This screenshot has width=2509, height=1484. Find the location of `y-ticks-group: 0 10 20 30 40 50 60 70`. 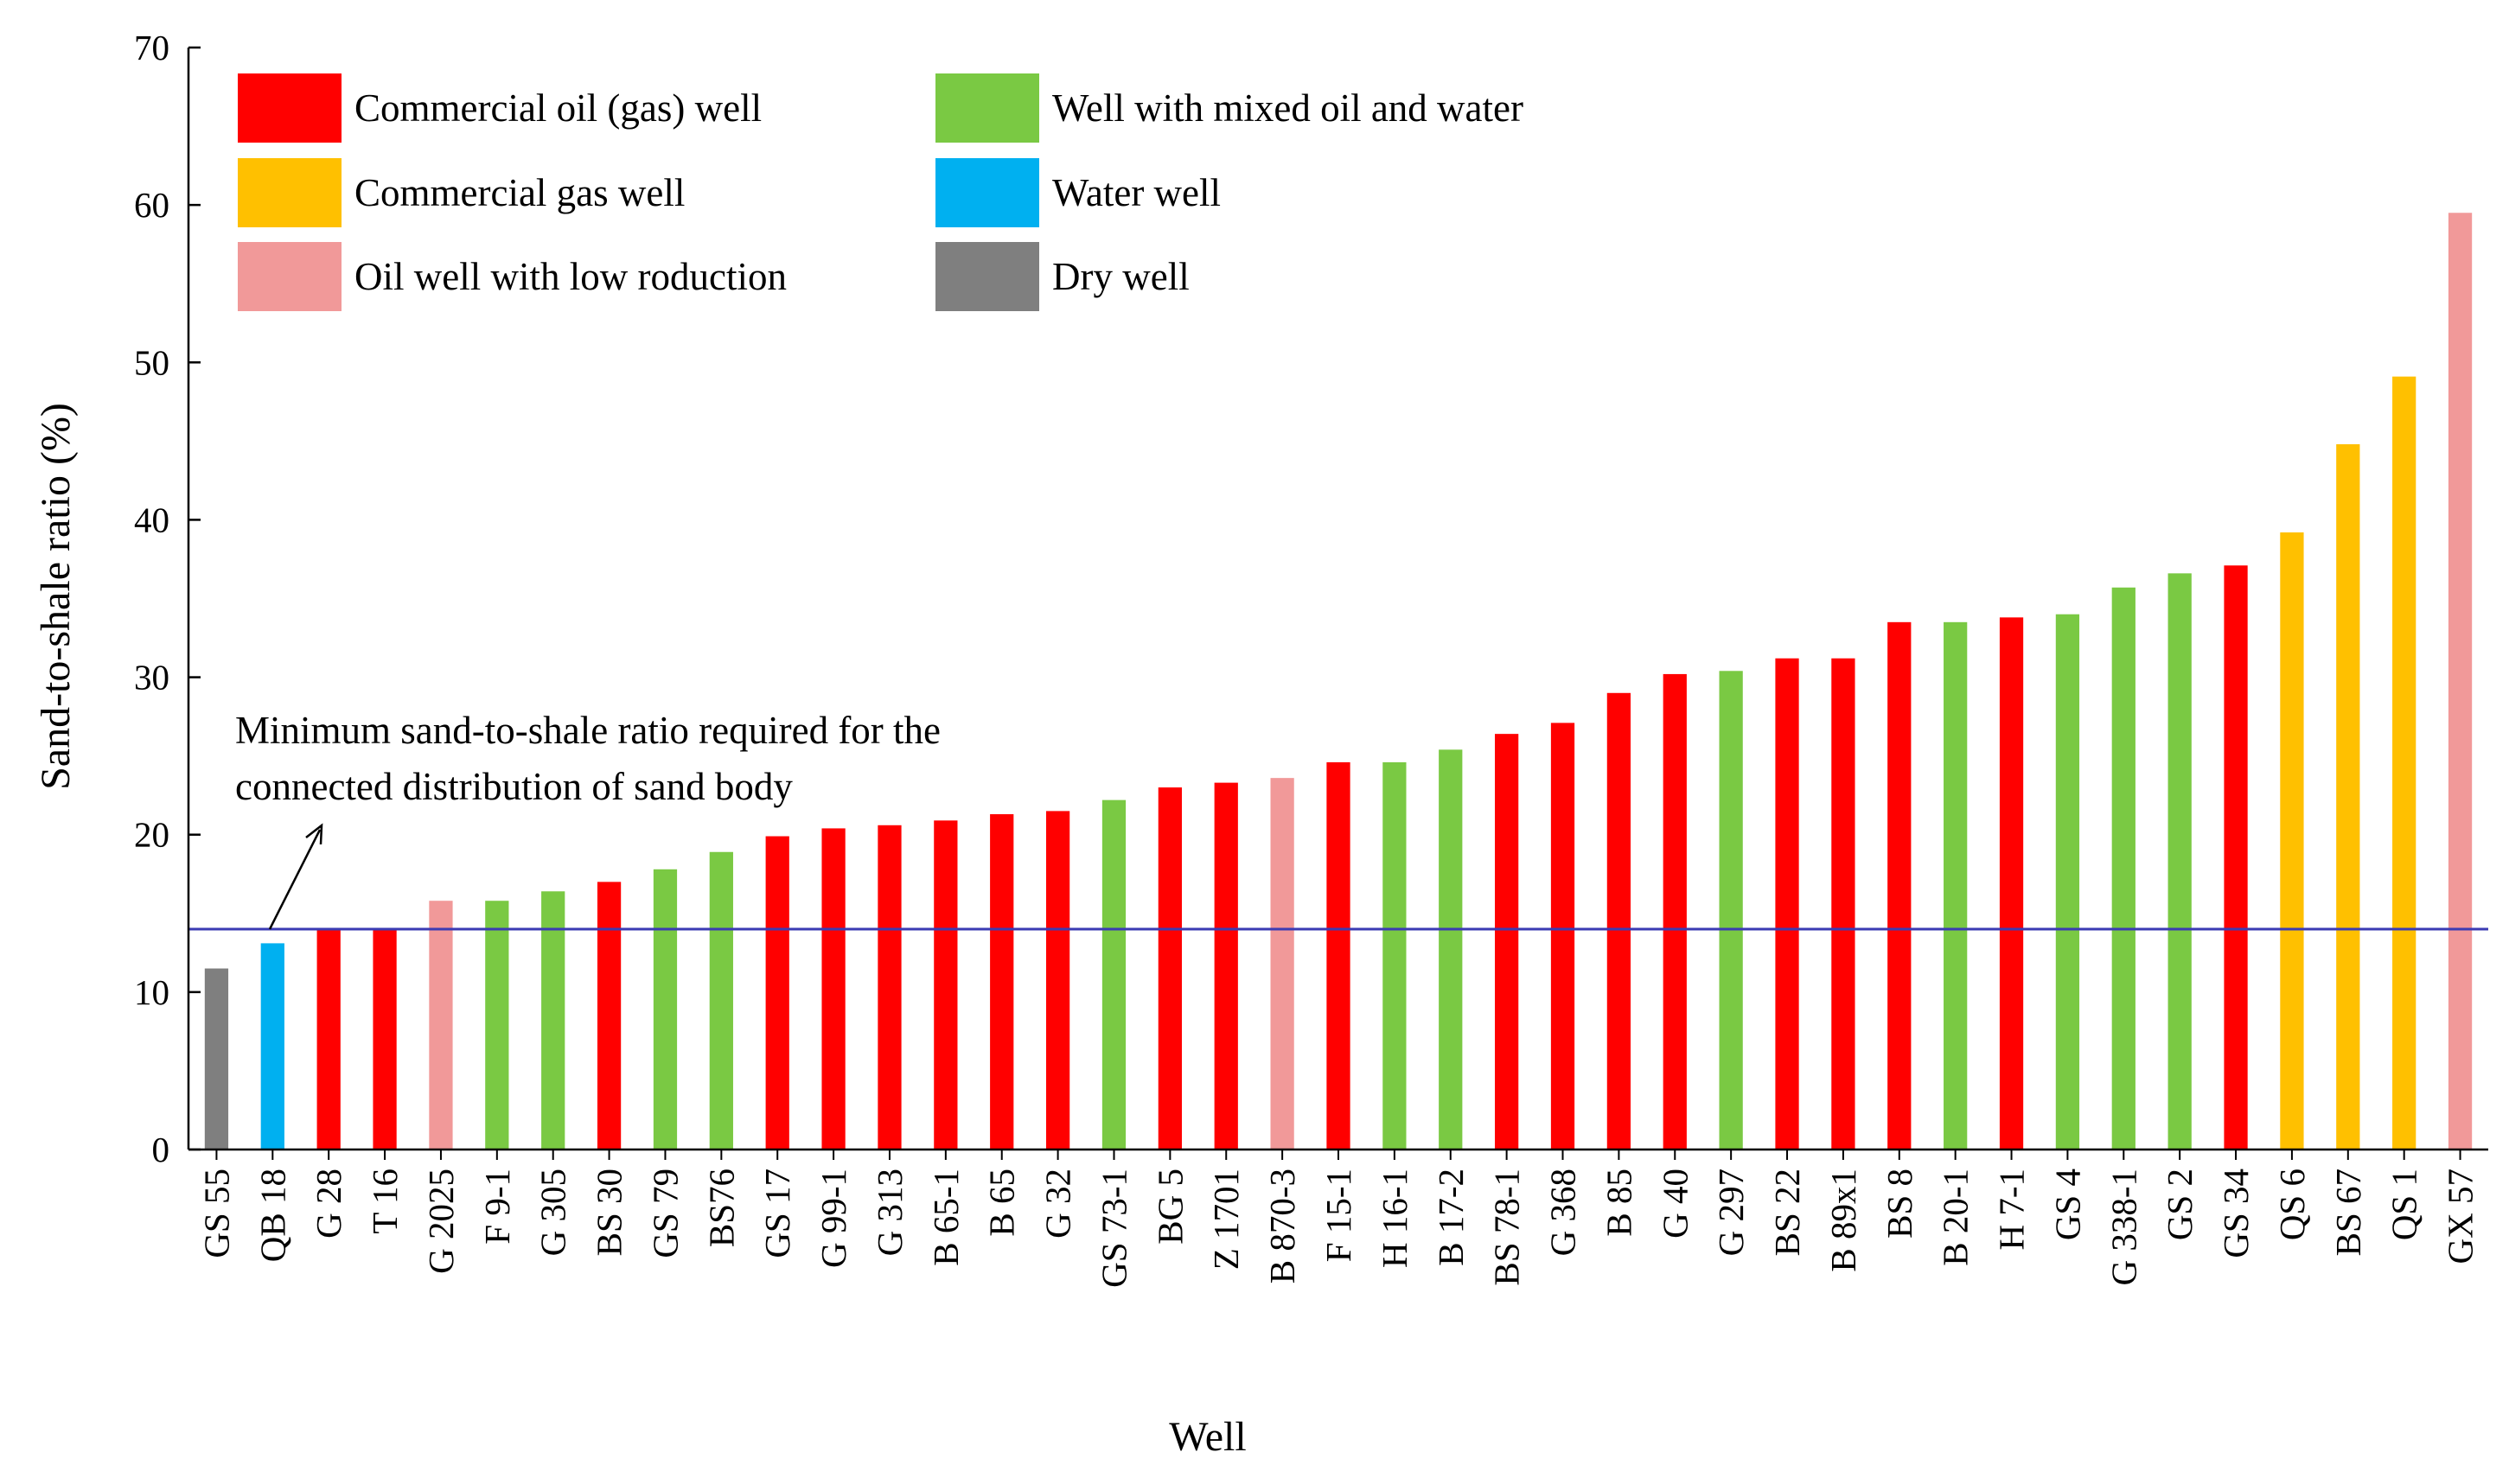

y-ticks-group: 0 10 20 30 40 50 60 70 is located at coordinates (167, 598).